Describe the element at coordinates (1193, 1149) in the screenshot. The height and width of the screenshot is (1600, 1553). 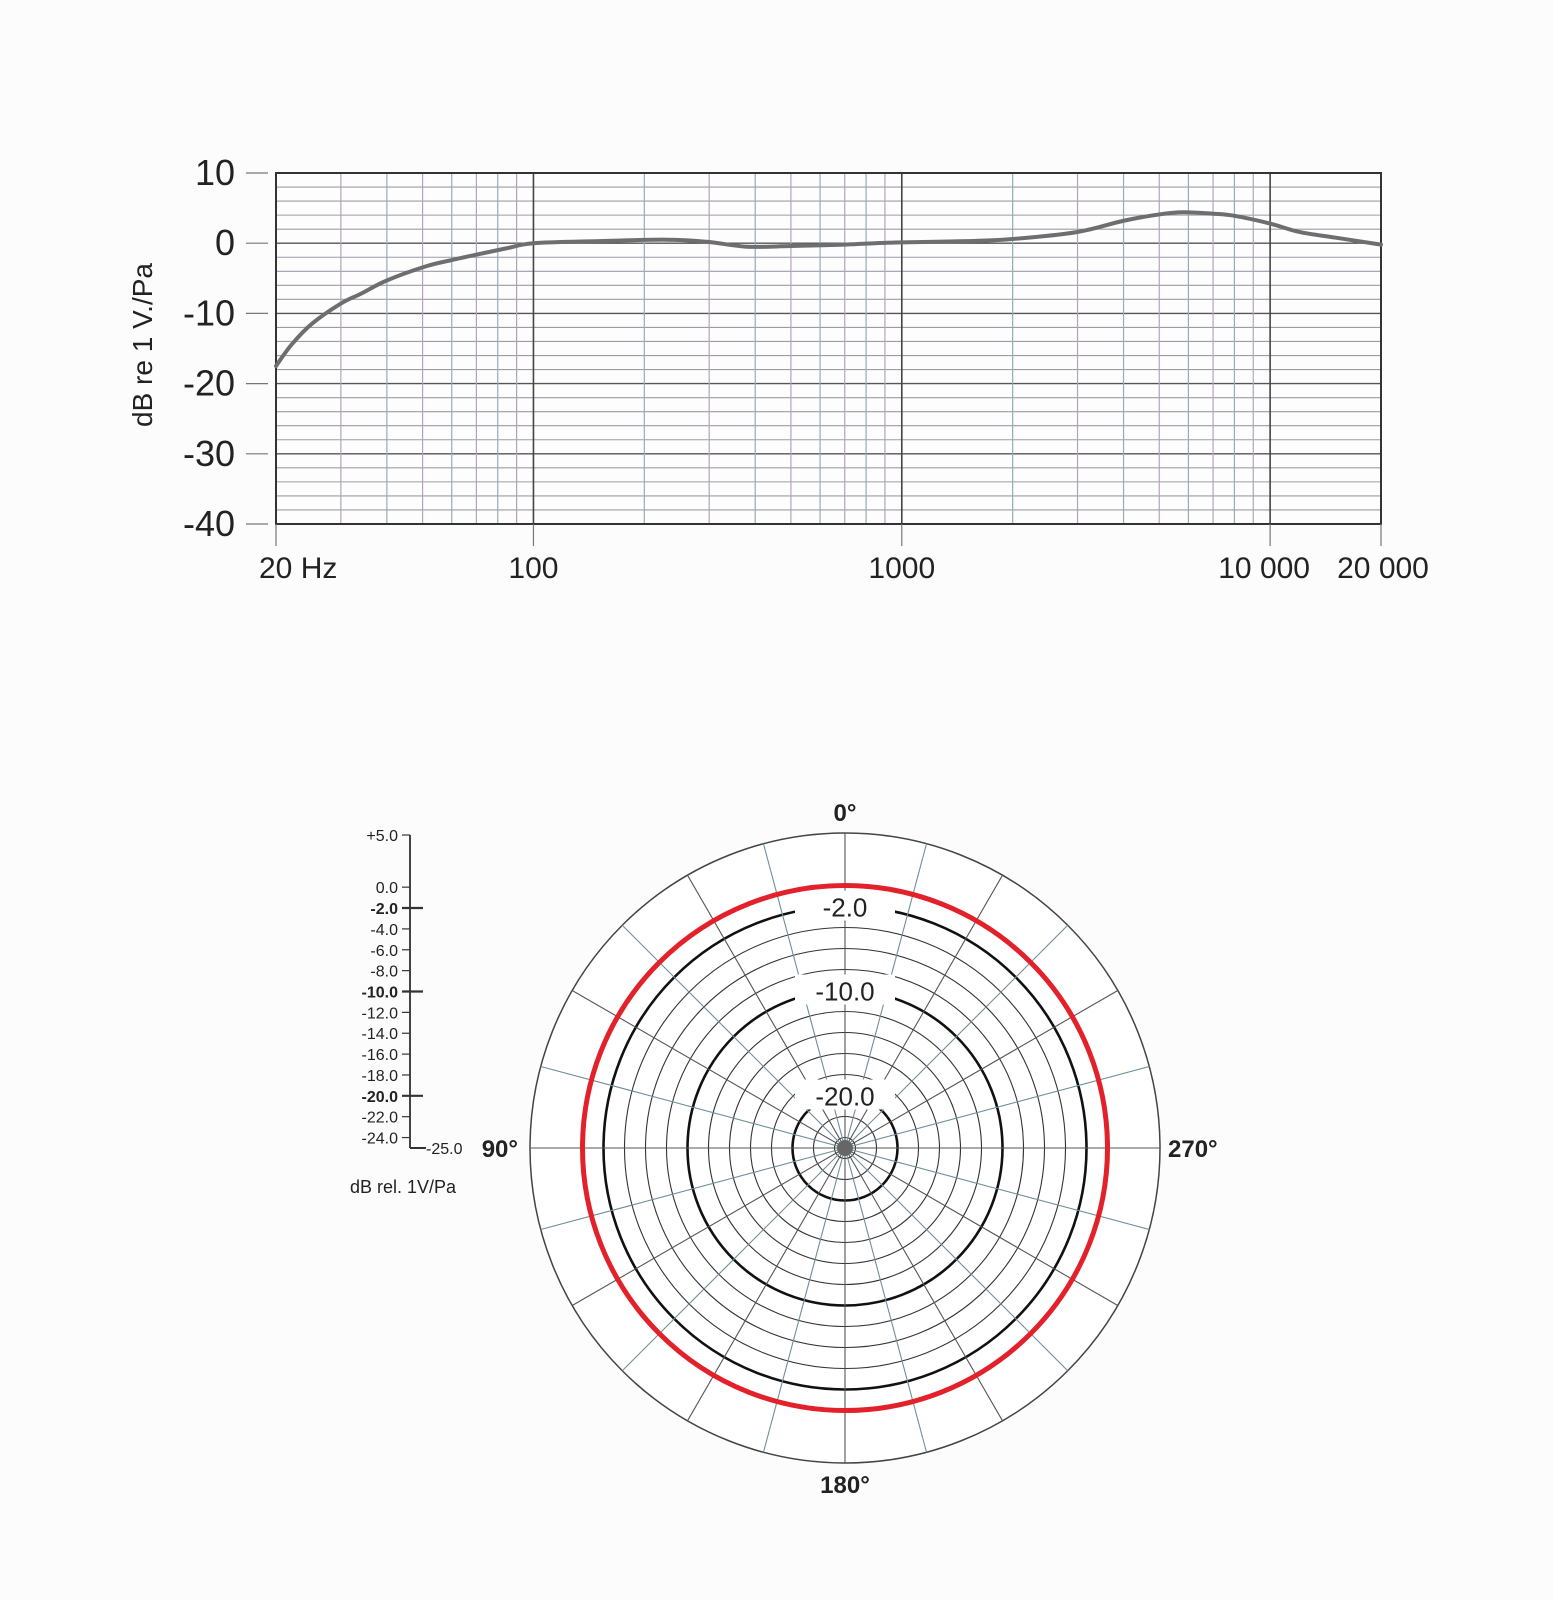
I see `angle-label: 270°` at that location.